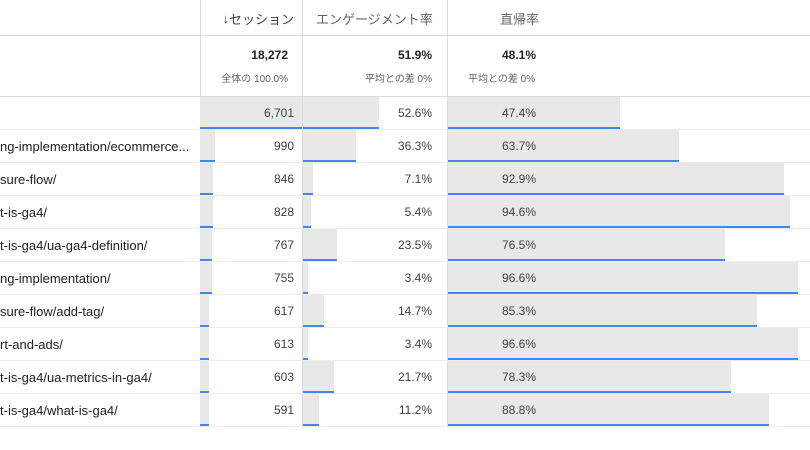 The width and height of the screenshot is (810, 450). Describe the element at coordinates (519, 245) in the screenshot. I see `bounce-value: 76.5%` at that location.